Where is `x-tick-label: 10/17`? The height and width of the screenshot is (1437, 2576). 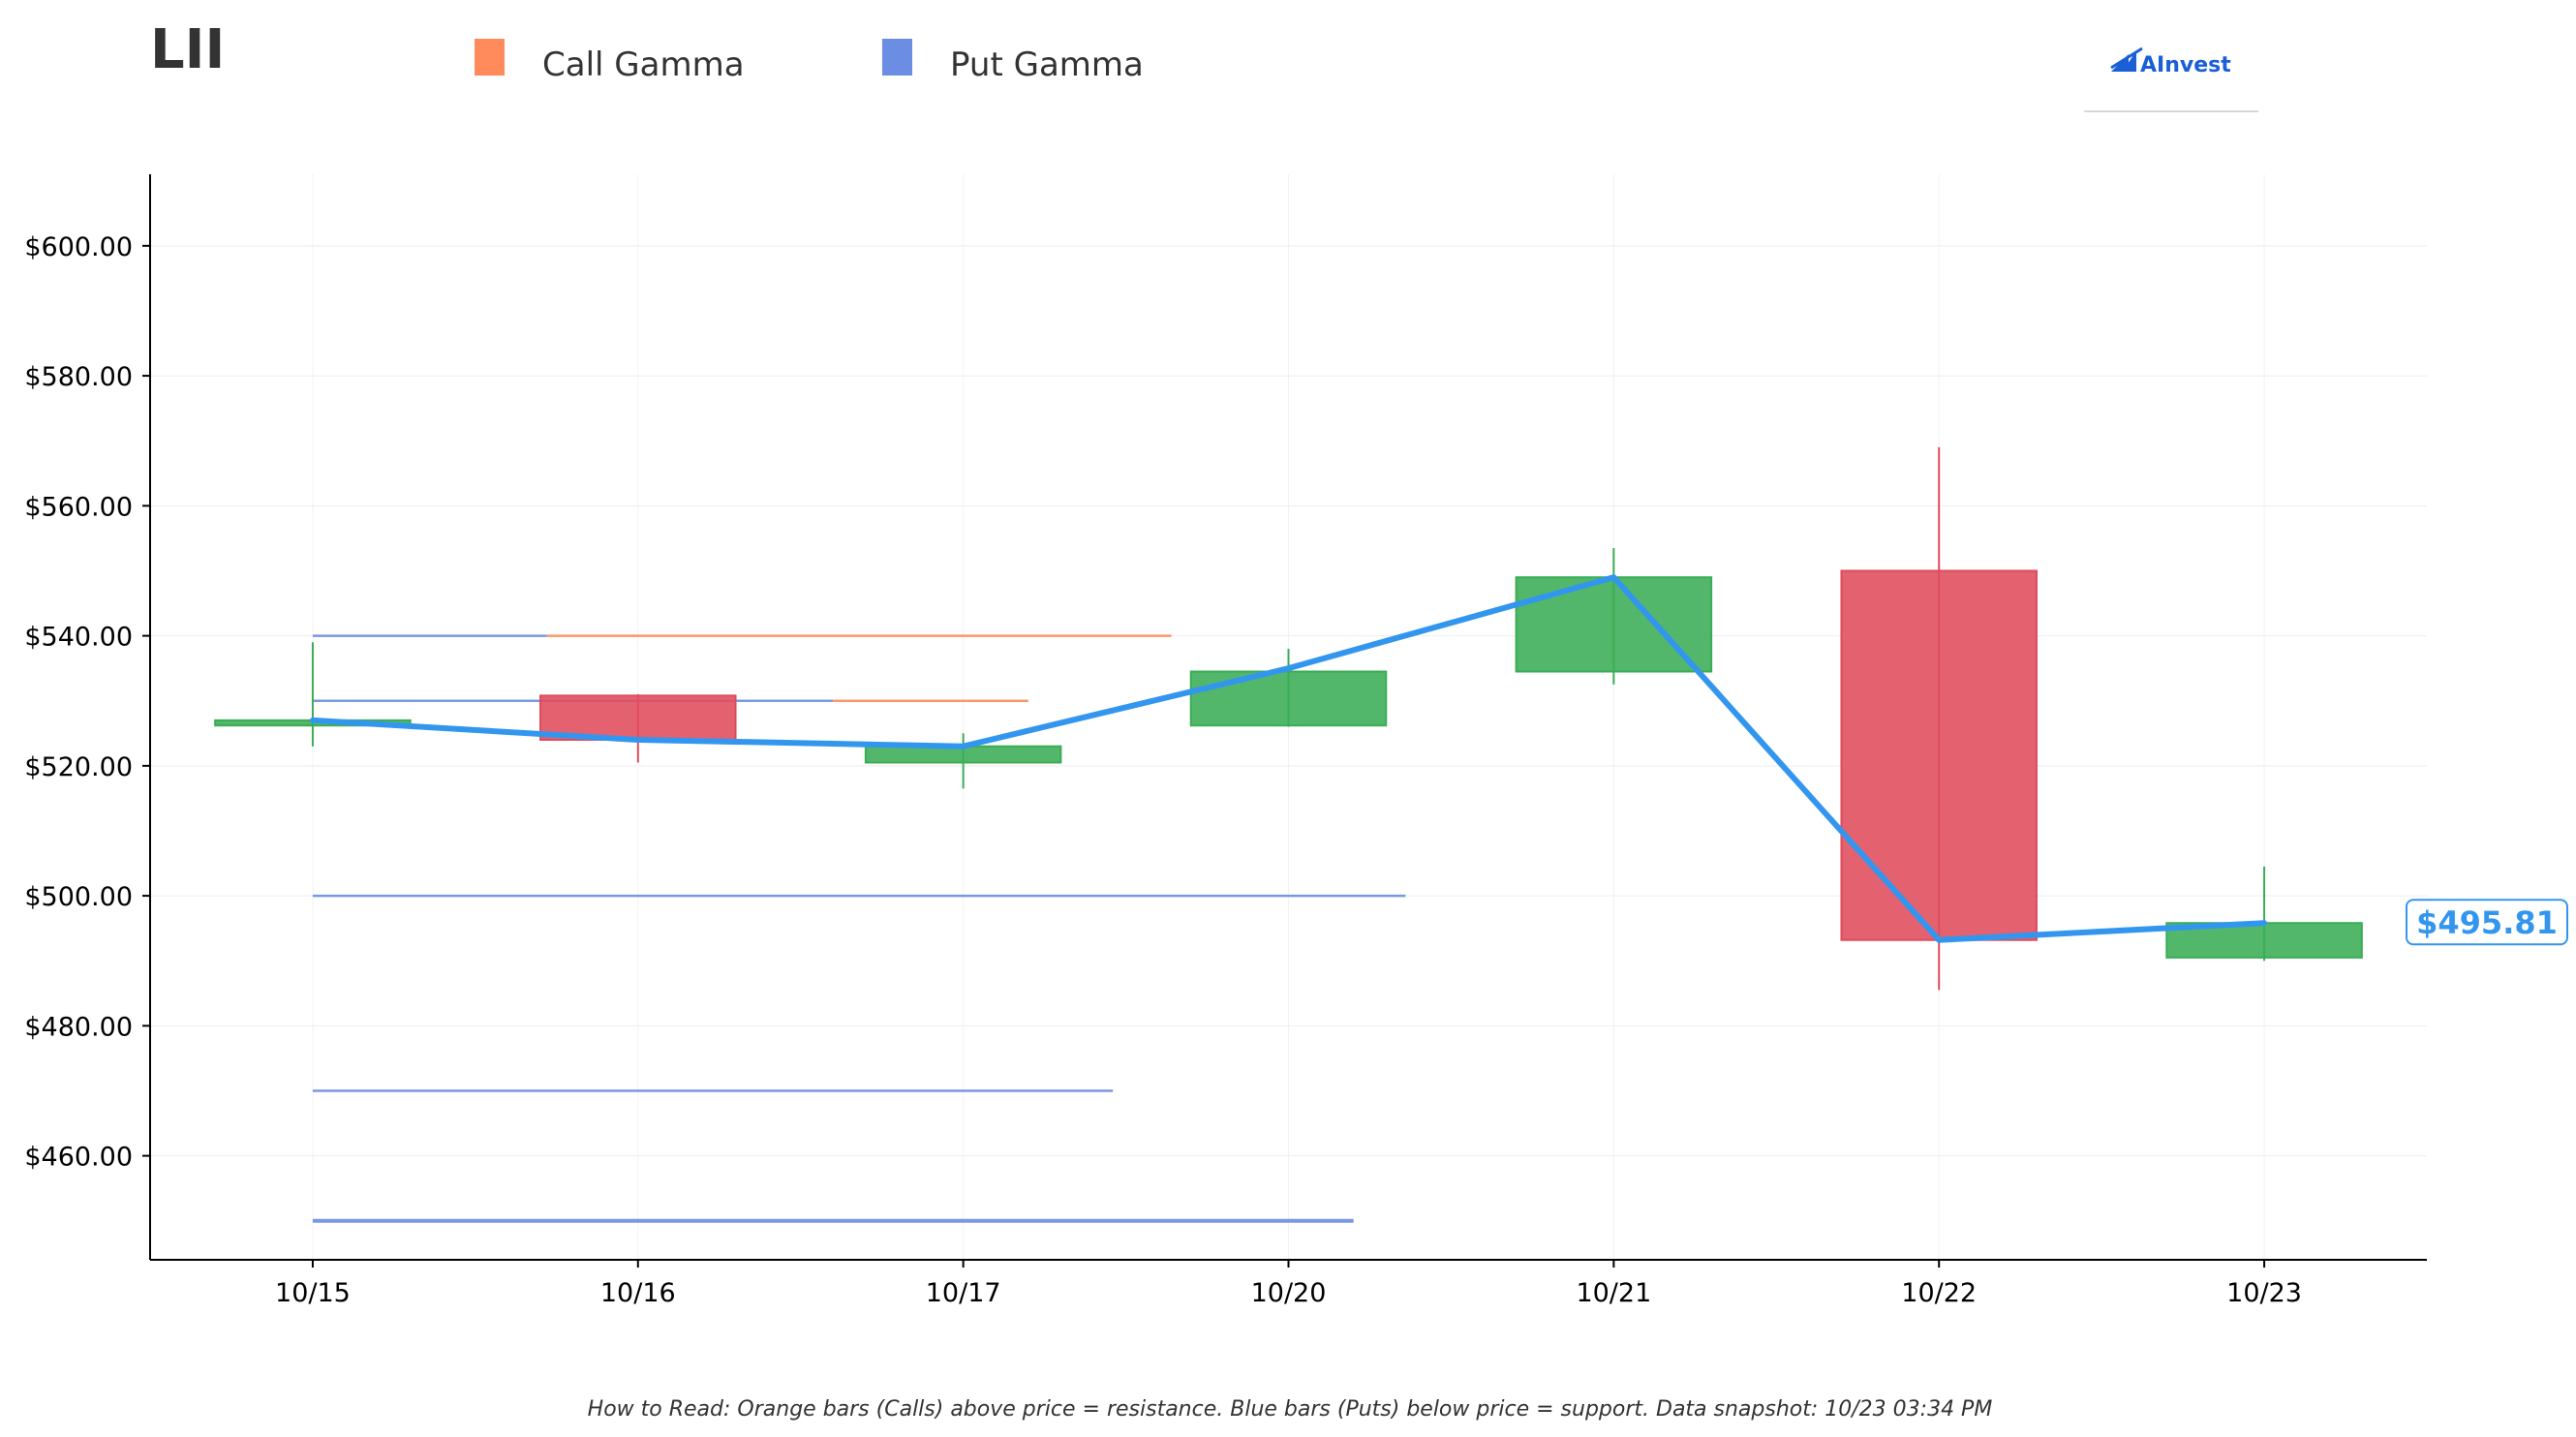
x-tick-label: 10/17 is located at coordinates (963, 1293).